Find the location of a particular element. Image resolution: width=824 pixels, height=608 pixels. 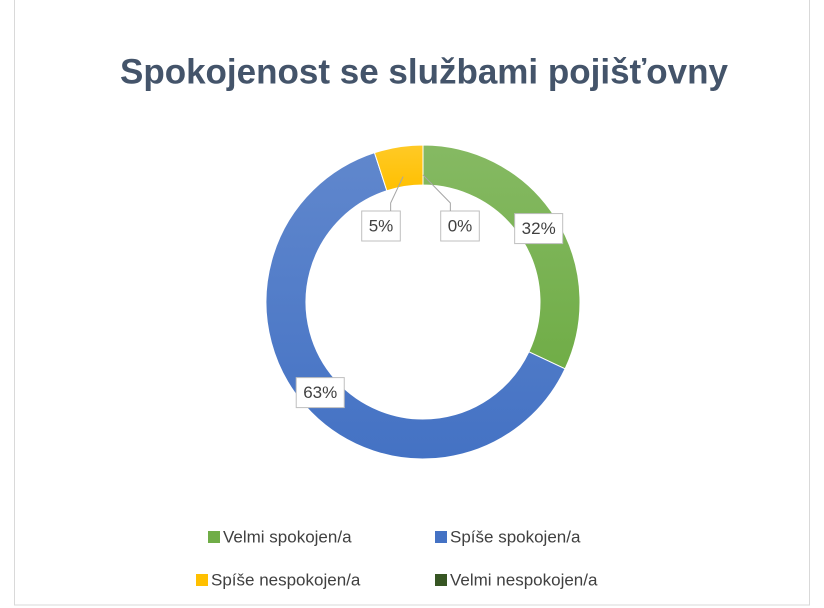

legend-label: Spíše spokojen/a is located at coordinates (515, 536).